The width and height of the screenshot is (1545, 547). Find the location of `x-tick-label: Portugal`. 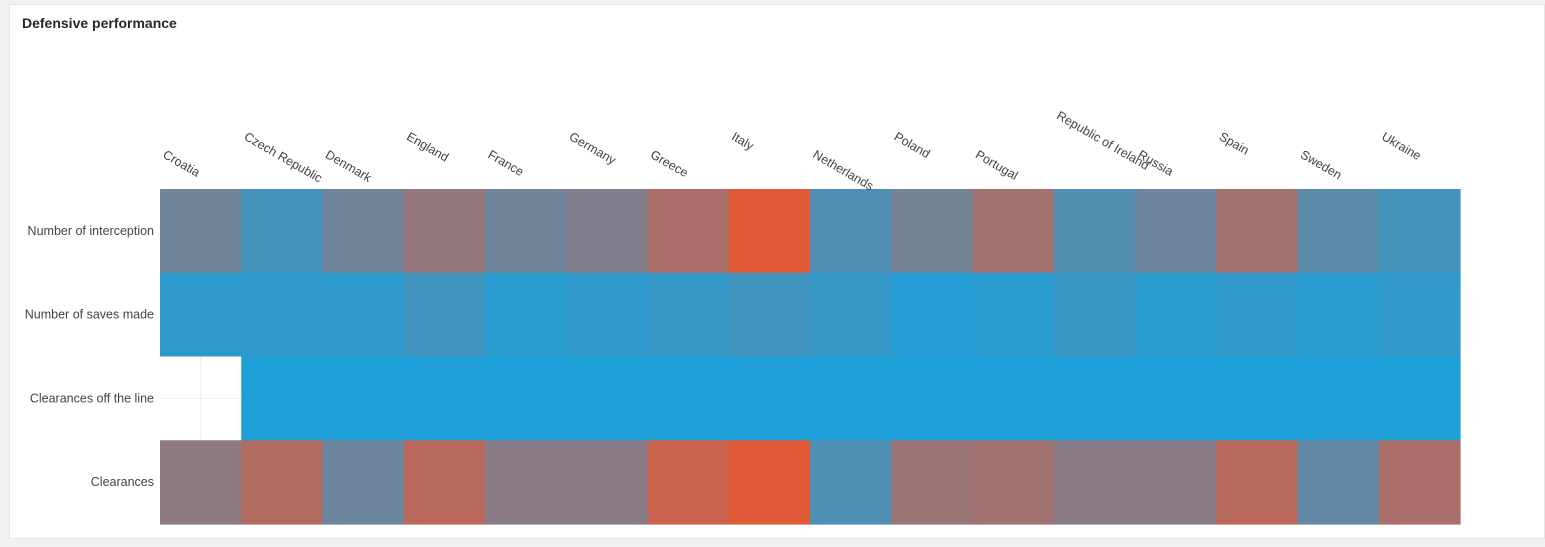

x-tick-label: Portugal is located at coordinates (996, 164).